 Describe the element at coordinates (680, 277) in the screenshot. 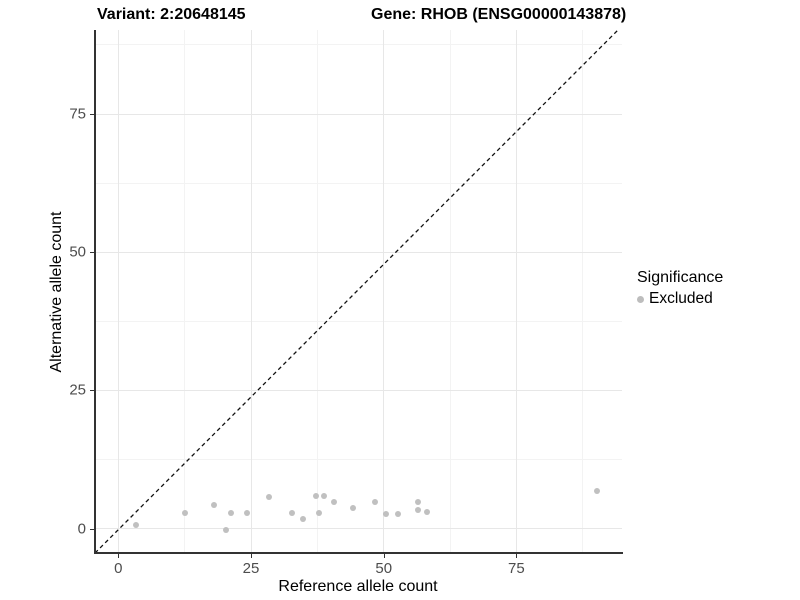

I see `legend-title: Significance` at that location.